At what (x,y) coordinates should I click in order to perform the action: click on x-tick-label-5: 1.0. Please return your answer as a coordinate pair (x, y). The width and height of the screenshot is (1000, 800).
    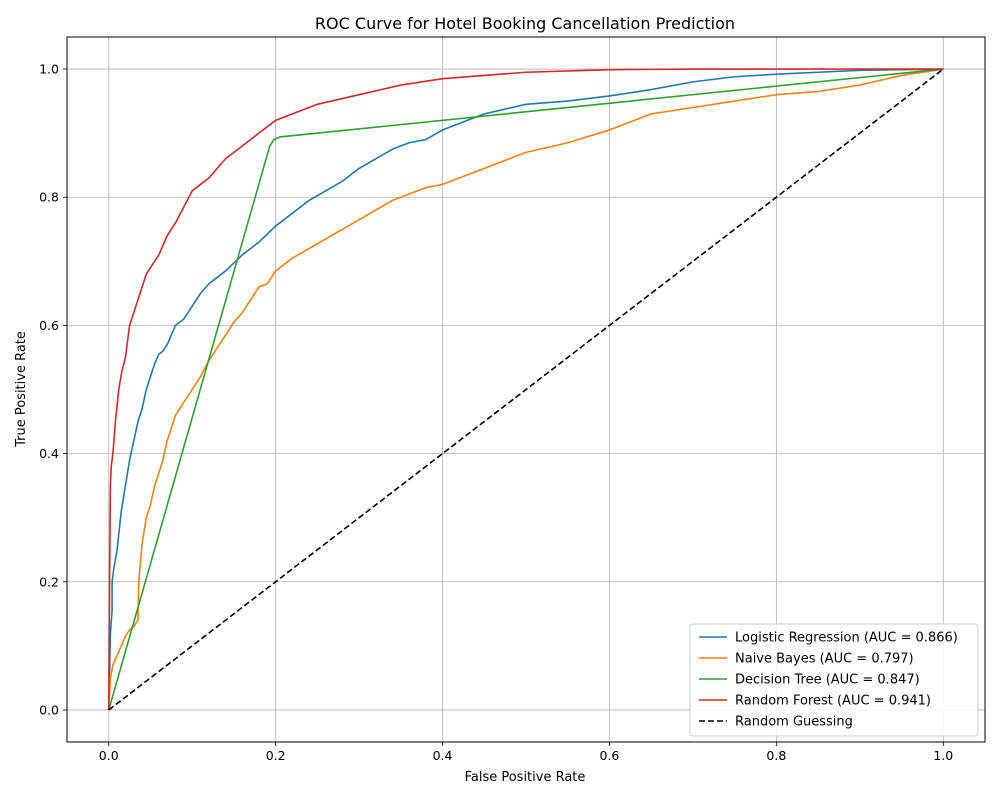
    Looking at the image, I should click on (943, 755).